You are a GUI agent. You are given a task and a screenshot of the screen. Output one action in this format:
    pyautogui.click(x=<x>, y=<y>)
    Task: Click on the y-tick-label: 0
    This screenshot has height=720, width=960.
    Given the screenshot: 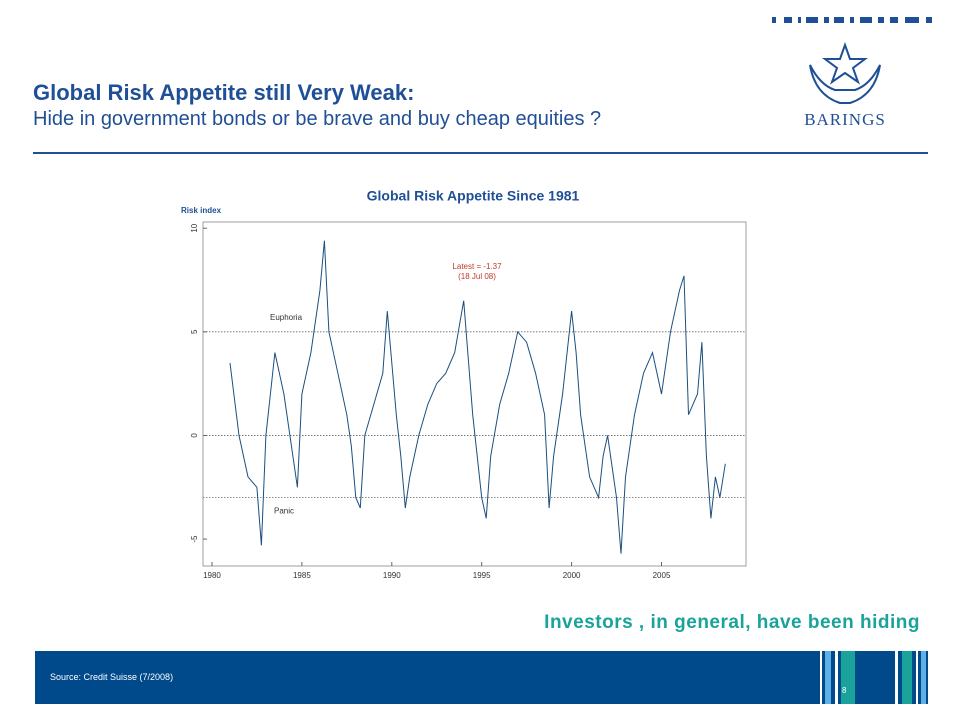 What is the action you would take?
    pyautogui.click(x=194, y=435)
    